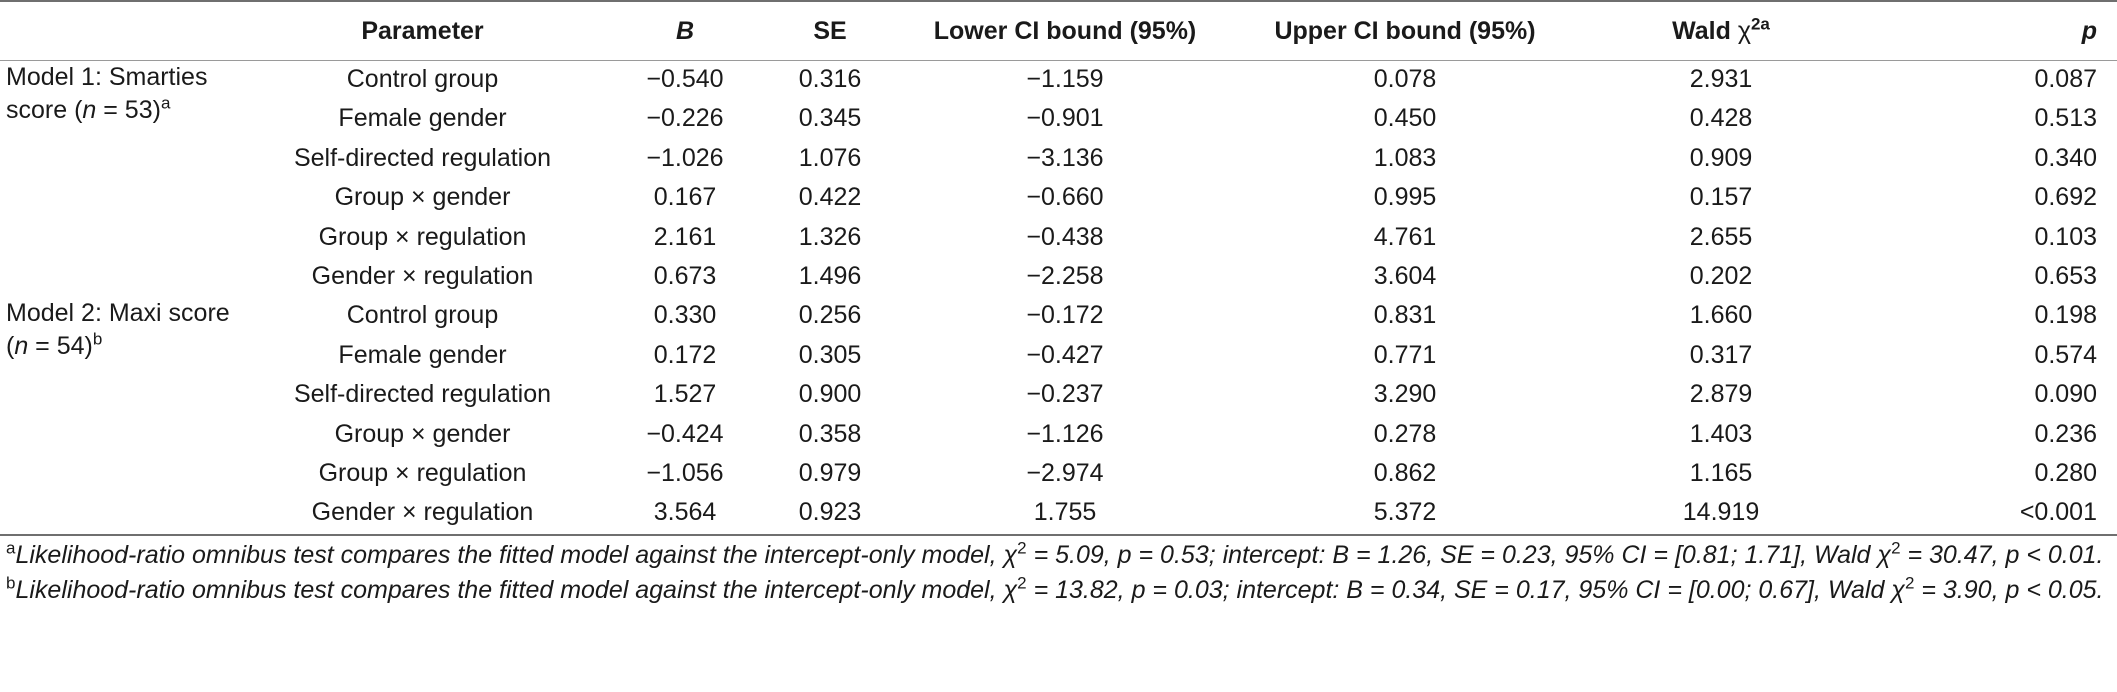 The height and width of the screenshot is (692, 2117). What do you see at coordinates (422, 30) in the screenshot?
I see `header-parameter: Parameter` at bounding box center [422, 30].